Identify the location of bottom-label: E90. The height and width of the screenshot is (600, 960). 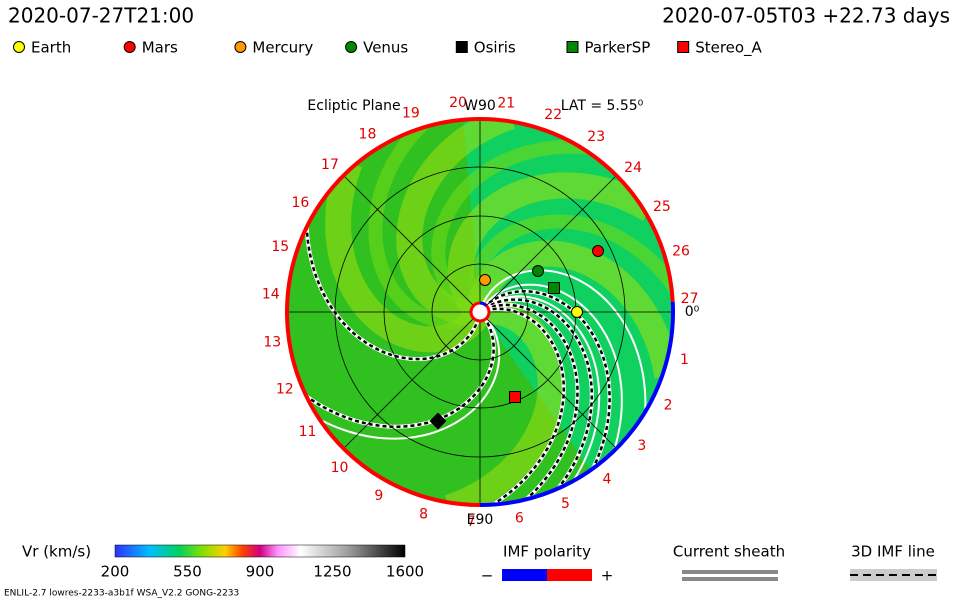
(480, 520).